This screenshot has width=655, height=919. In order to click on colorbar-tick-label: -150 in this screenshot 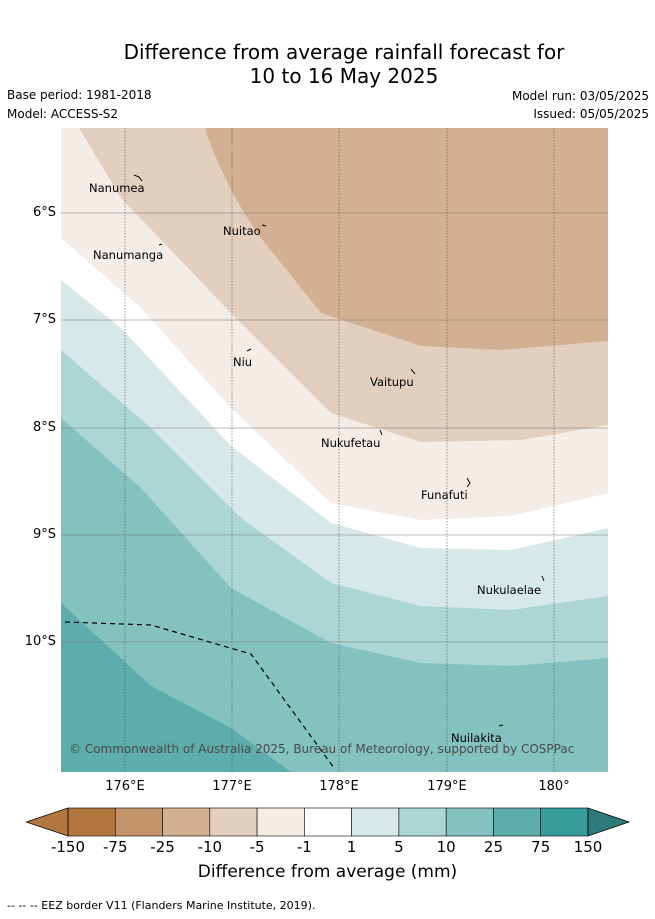, I will do `click(68, 847)`.